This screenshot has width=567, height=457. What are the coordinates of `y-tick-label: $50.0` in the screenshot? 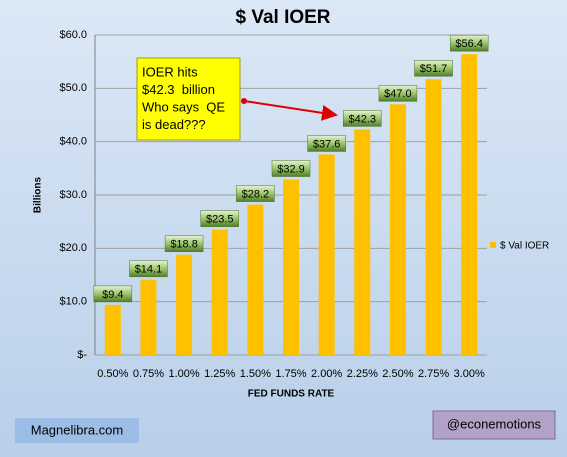 It's located at (73, 88).